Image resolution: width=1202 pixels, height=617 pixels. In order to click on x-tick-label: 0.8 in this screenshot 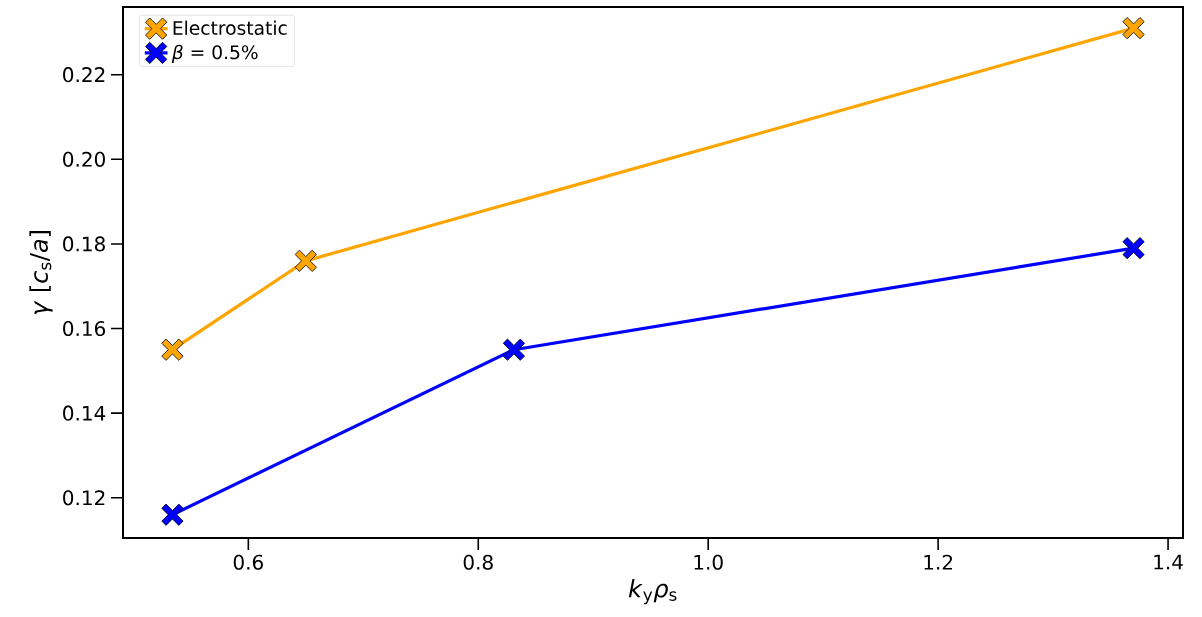, I will do `click(478, 562)`.